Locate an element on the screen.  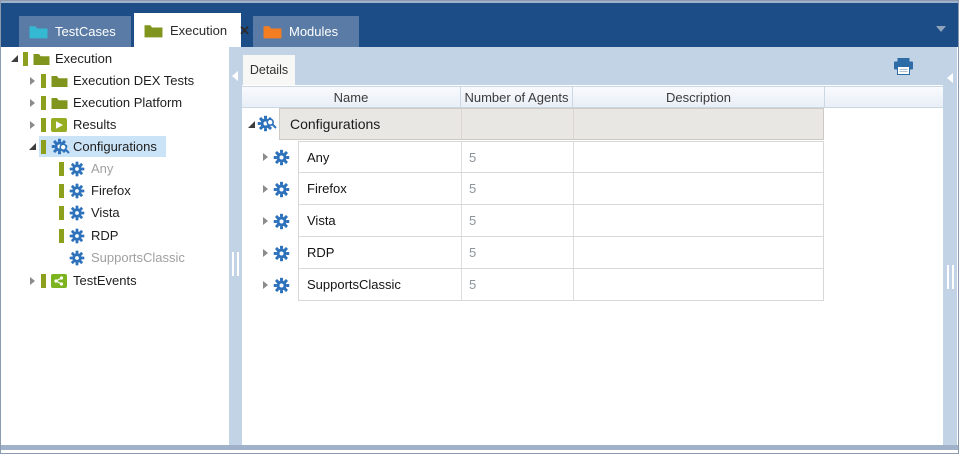
tree-item-rdp: RDP is located at coordinates (115, 235).